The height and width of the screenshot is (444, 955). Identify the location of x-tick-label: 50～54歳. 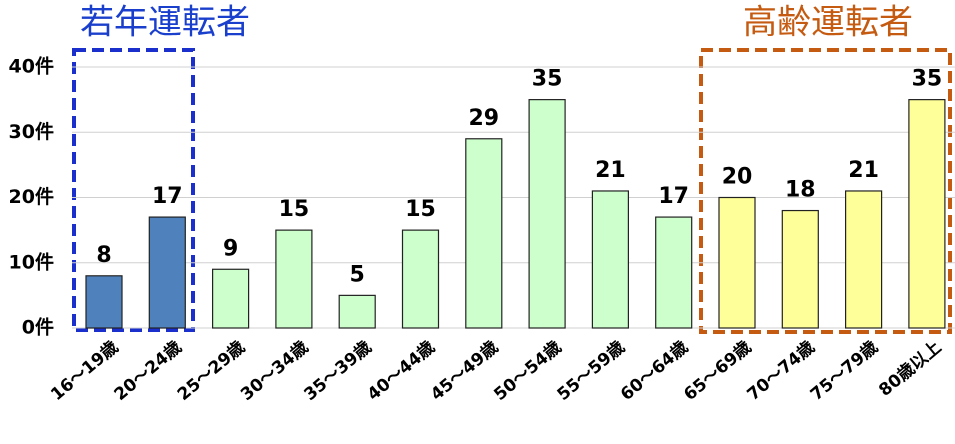
(528, 371).